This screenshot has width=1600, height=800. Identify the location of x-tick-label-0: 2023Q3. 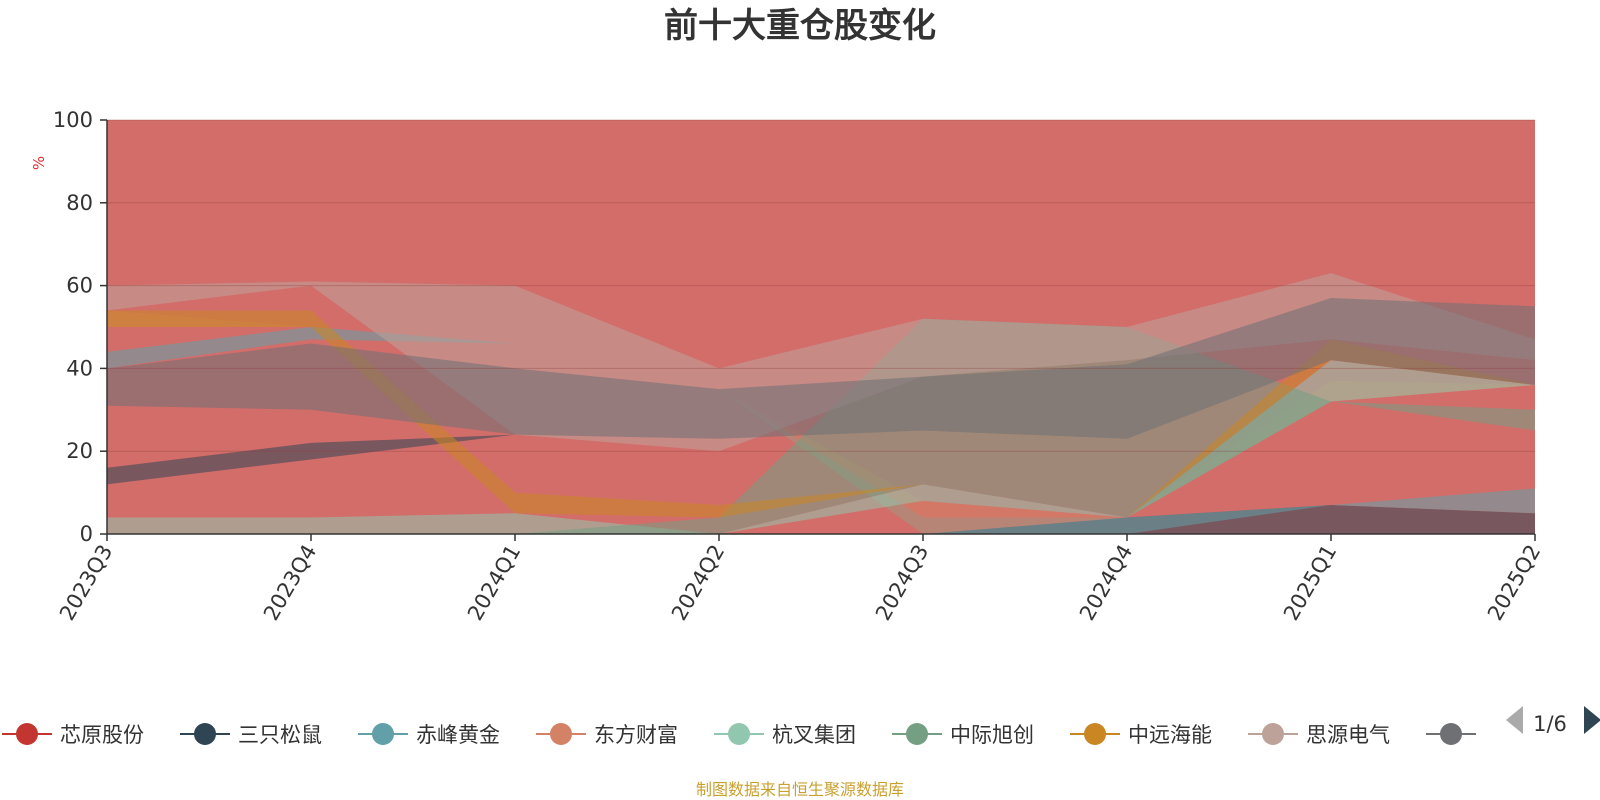
(86, 583).